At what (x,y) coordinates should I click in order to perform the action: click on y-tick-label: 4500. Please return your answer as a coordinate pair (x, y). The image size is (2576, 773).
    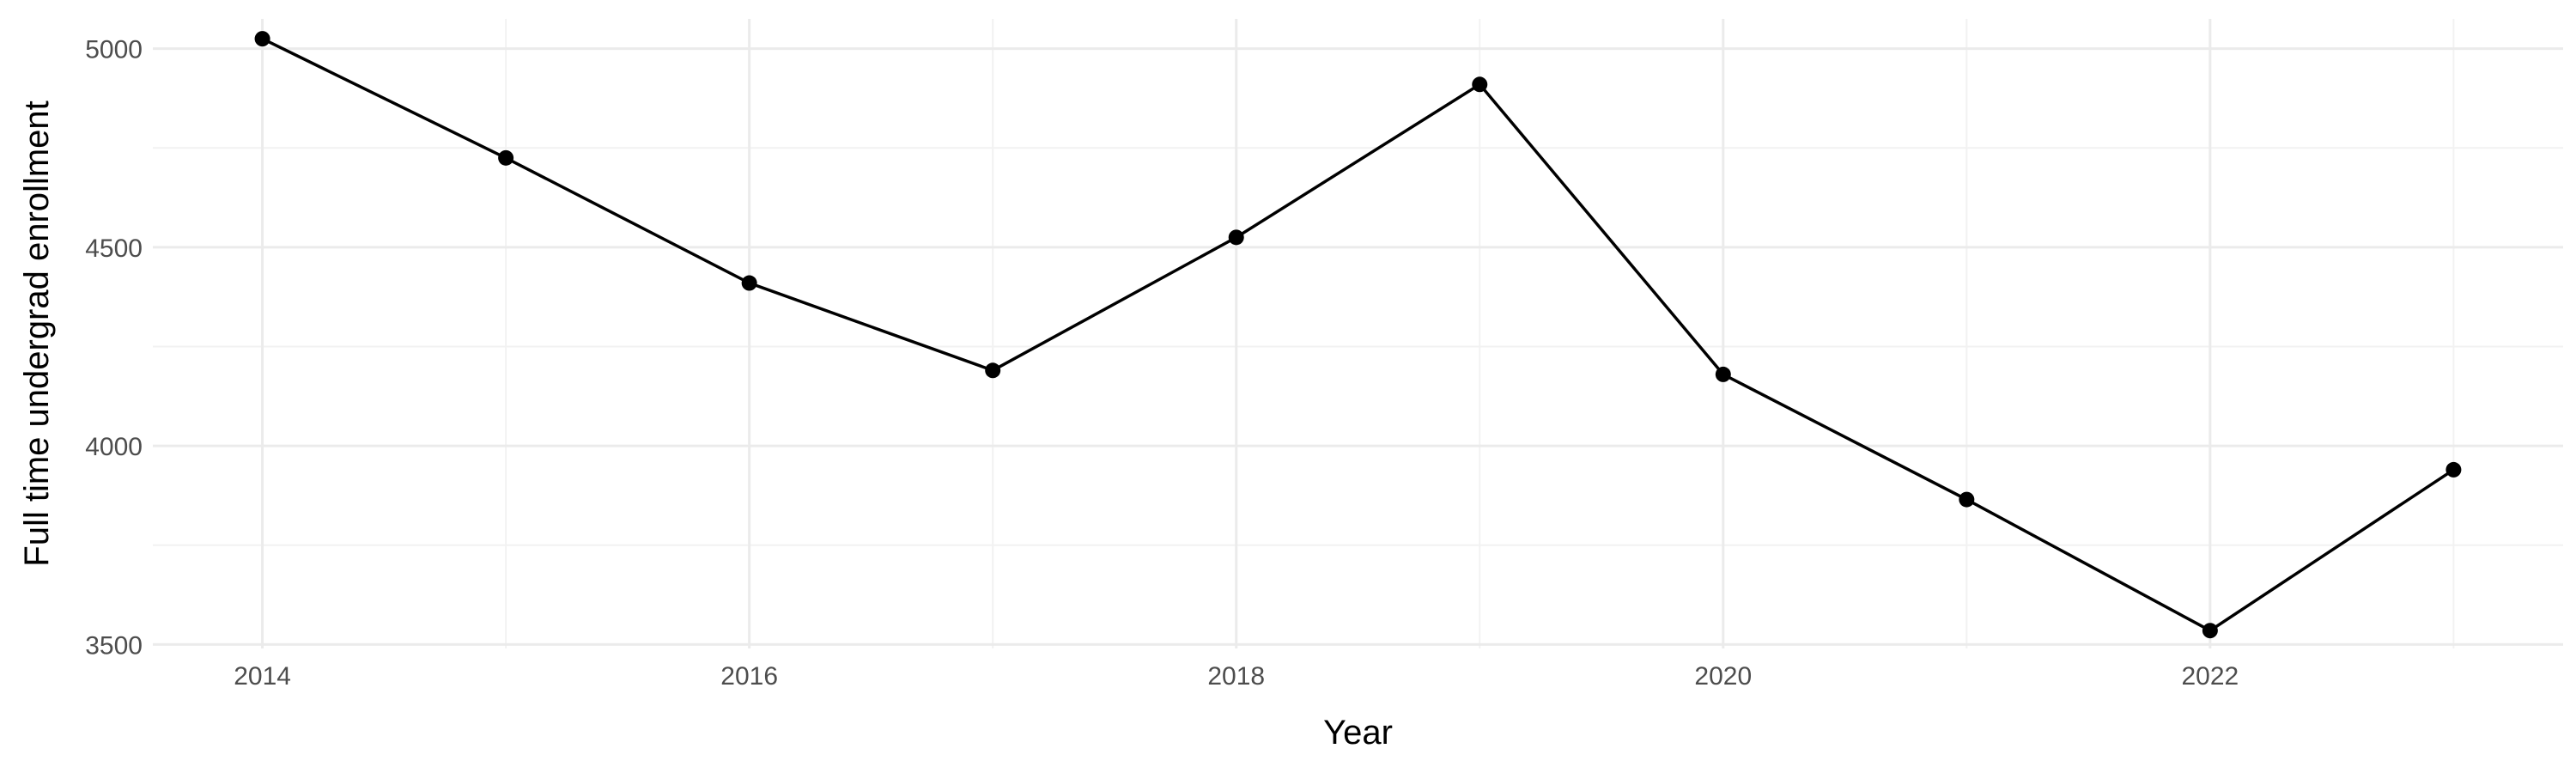
    Looking at the image, I should click on (114, 249).